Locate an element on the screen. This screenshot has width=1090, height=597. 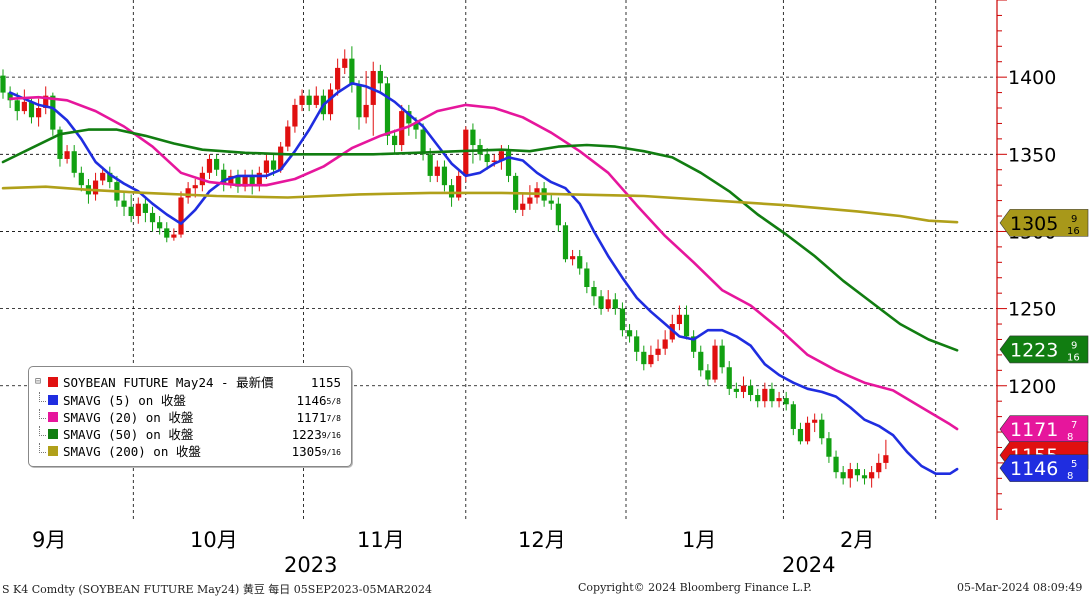
legend-row: SMAVG (200) on 收盤 13059/16 is located at coordinates (191, 451).